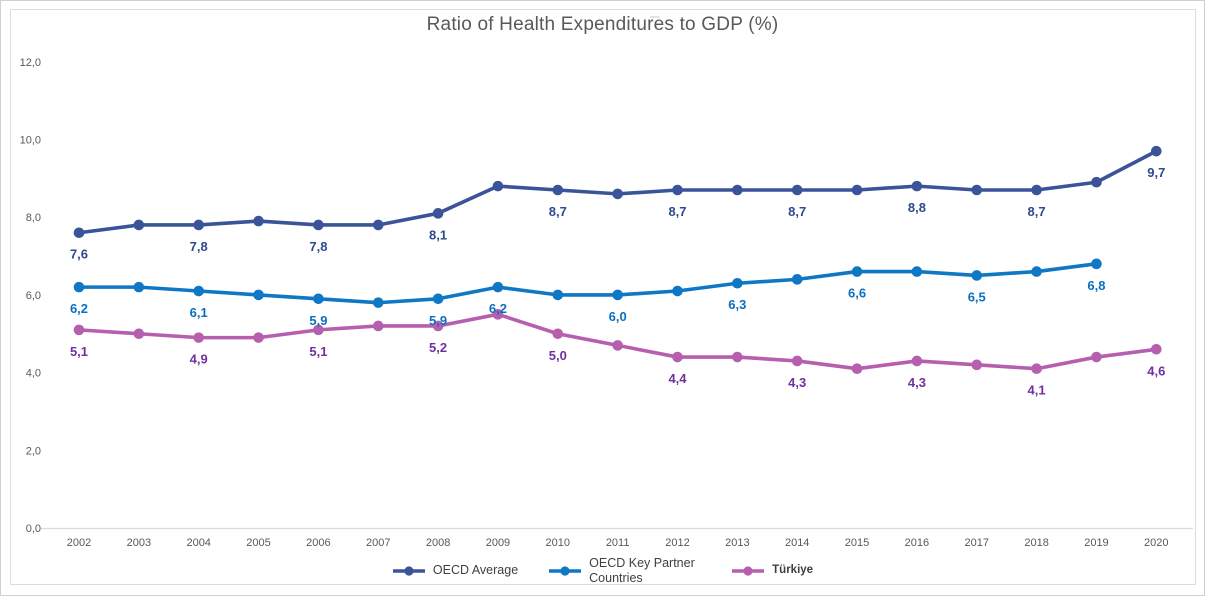 This screenshot has width=1205, height=596. I want to click on x-tick-label: 2009, so click(498, 543).